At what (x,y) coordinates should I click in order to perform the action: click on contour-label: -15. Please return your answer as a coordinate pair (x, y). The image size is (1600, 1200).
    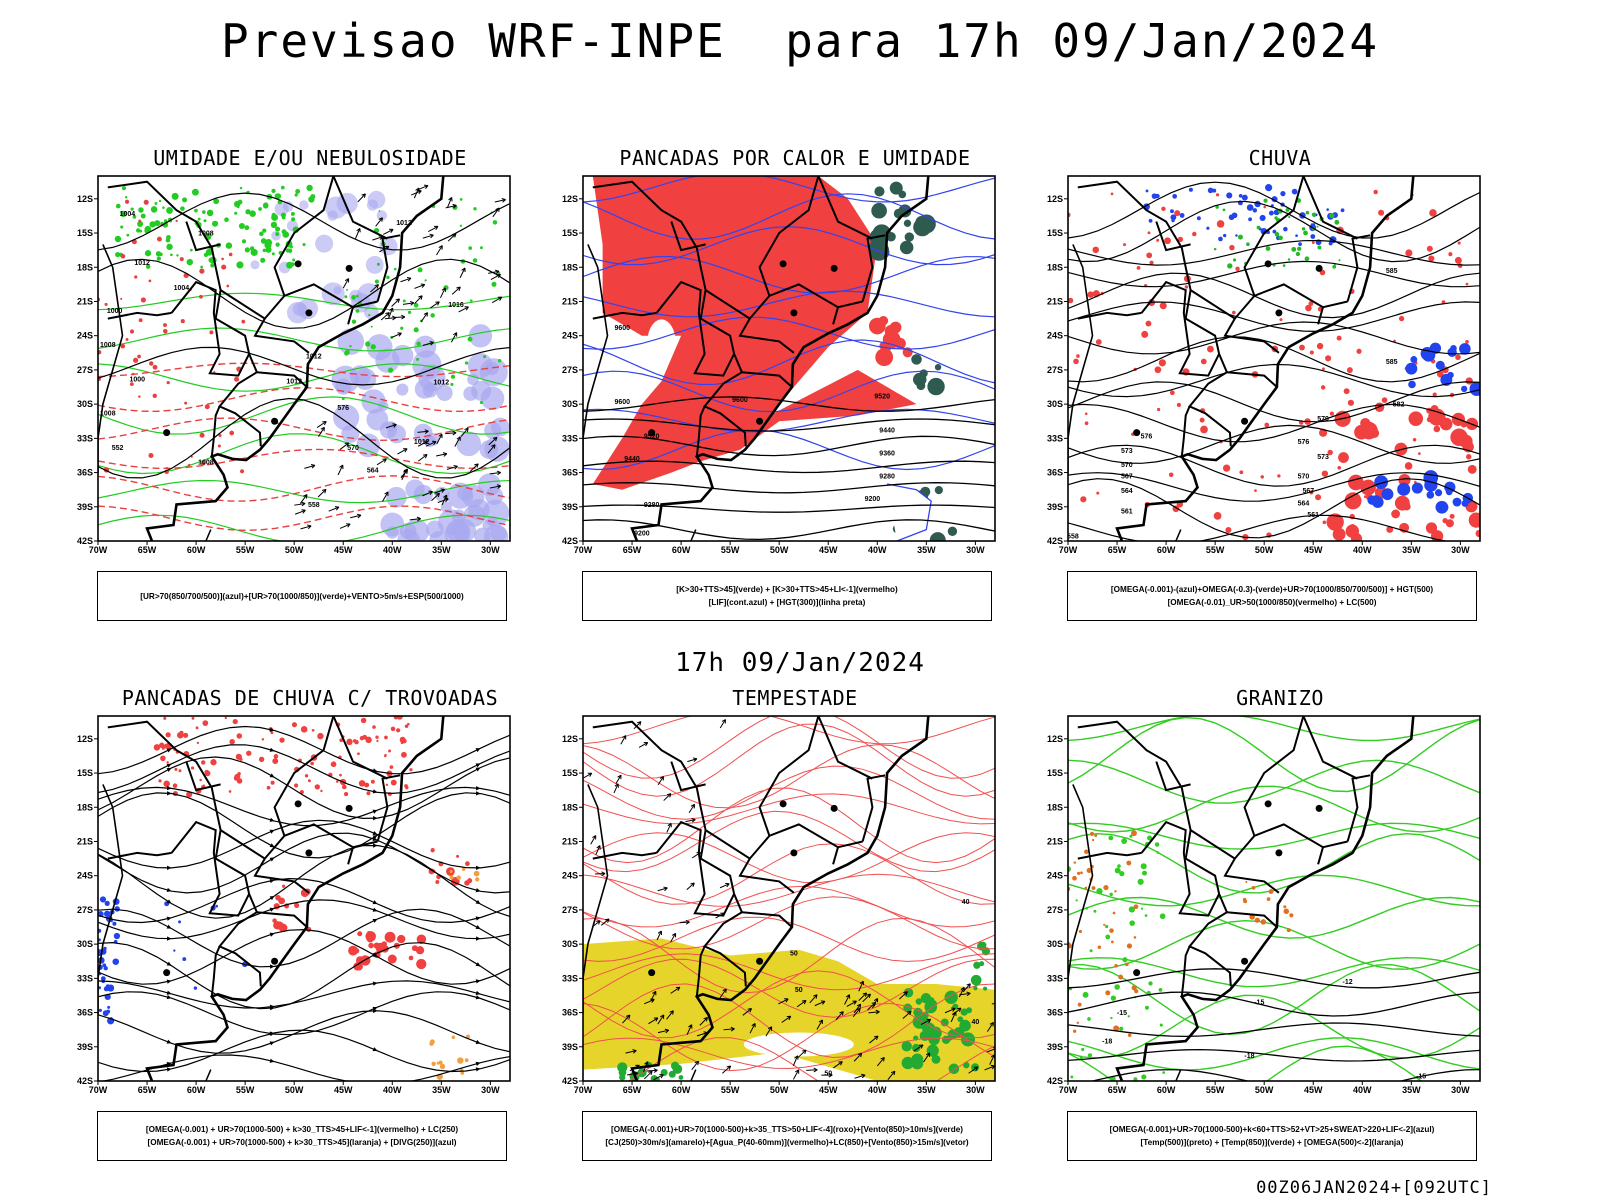
    Looking at the image, I should click on (1421, 1077).